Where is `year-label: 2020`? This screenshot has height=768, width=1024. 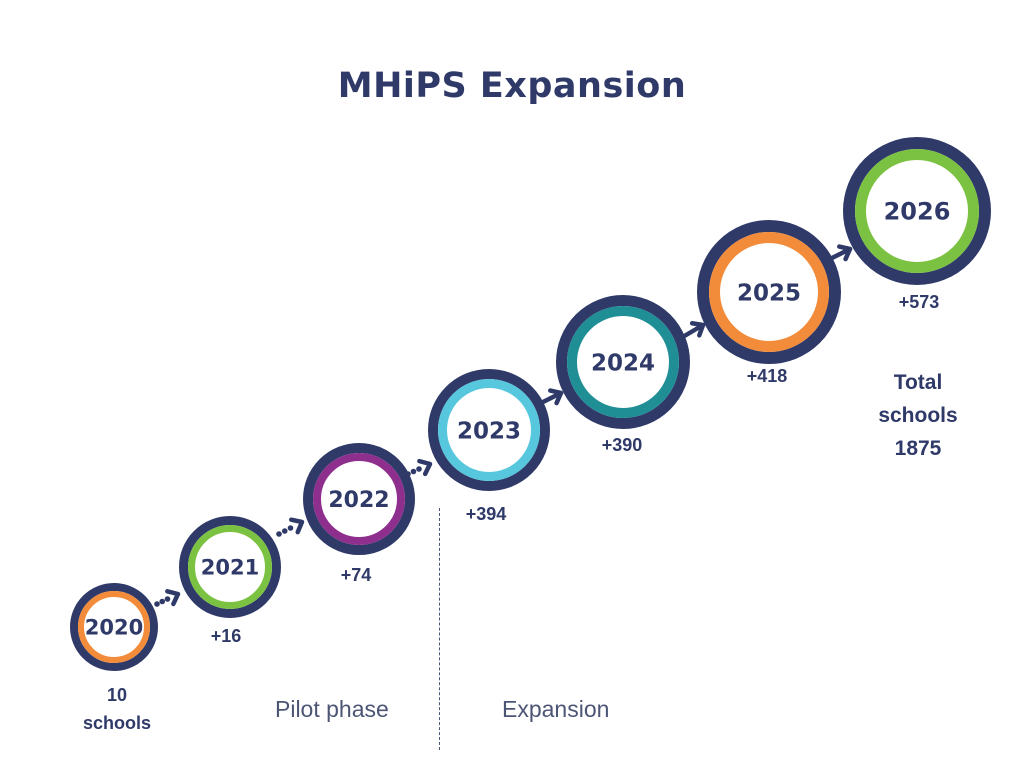
year-label: 2020 is located at coordinates (114, 628).